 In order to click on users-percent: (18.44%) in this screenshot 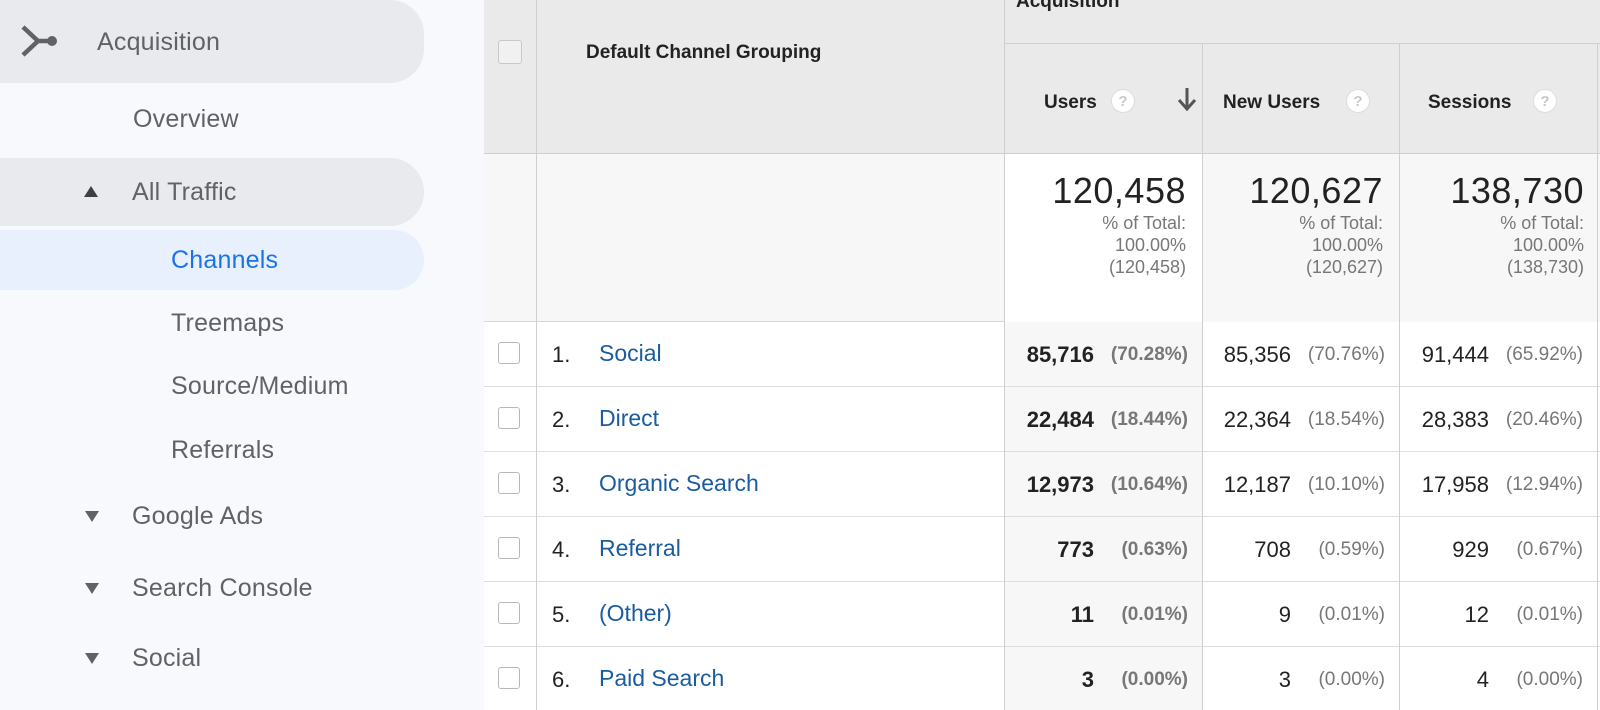, I will do `click(1149, 419)`.